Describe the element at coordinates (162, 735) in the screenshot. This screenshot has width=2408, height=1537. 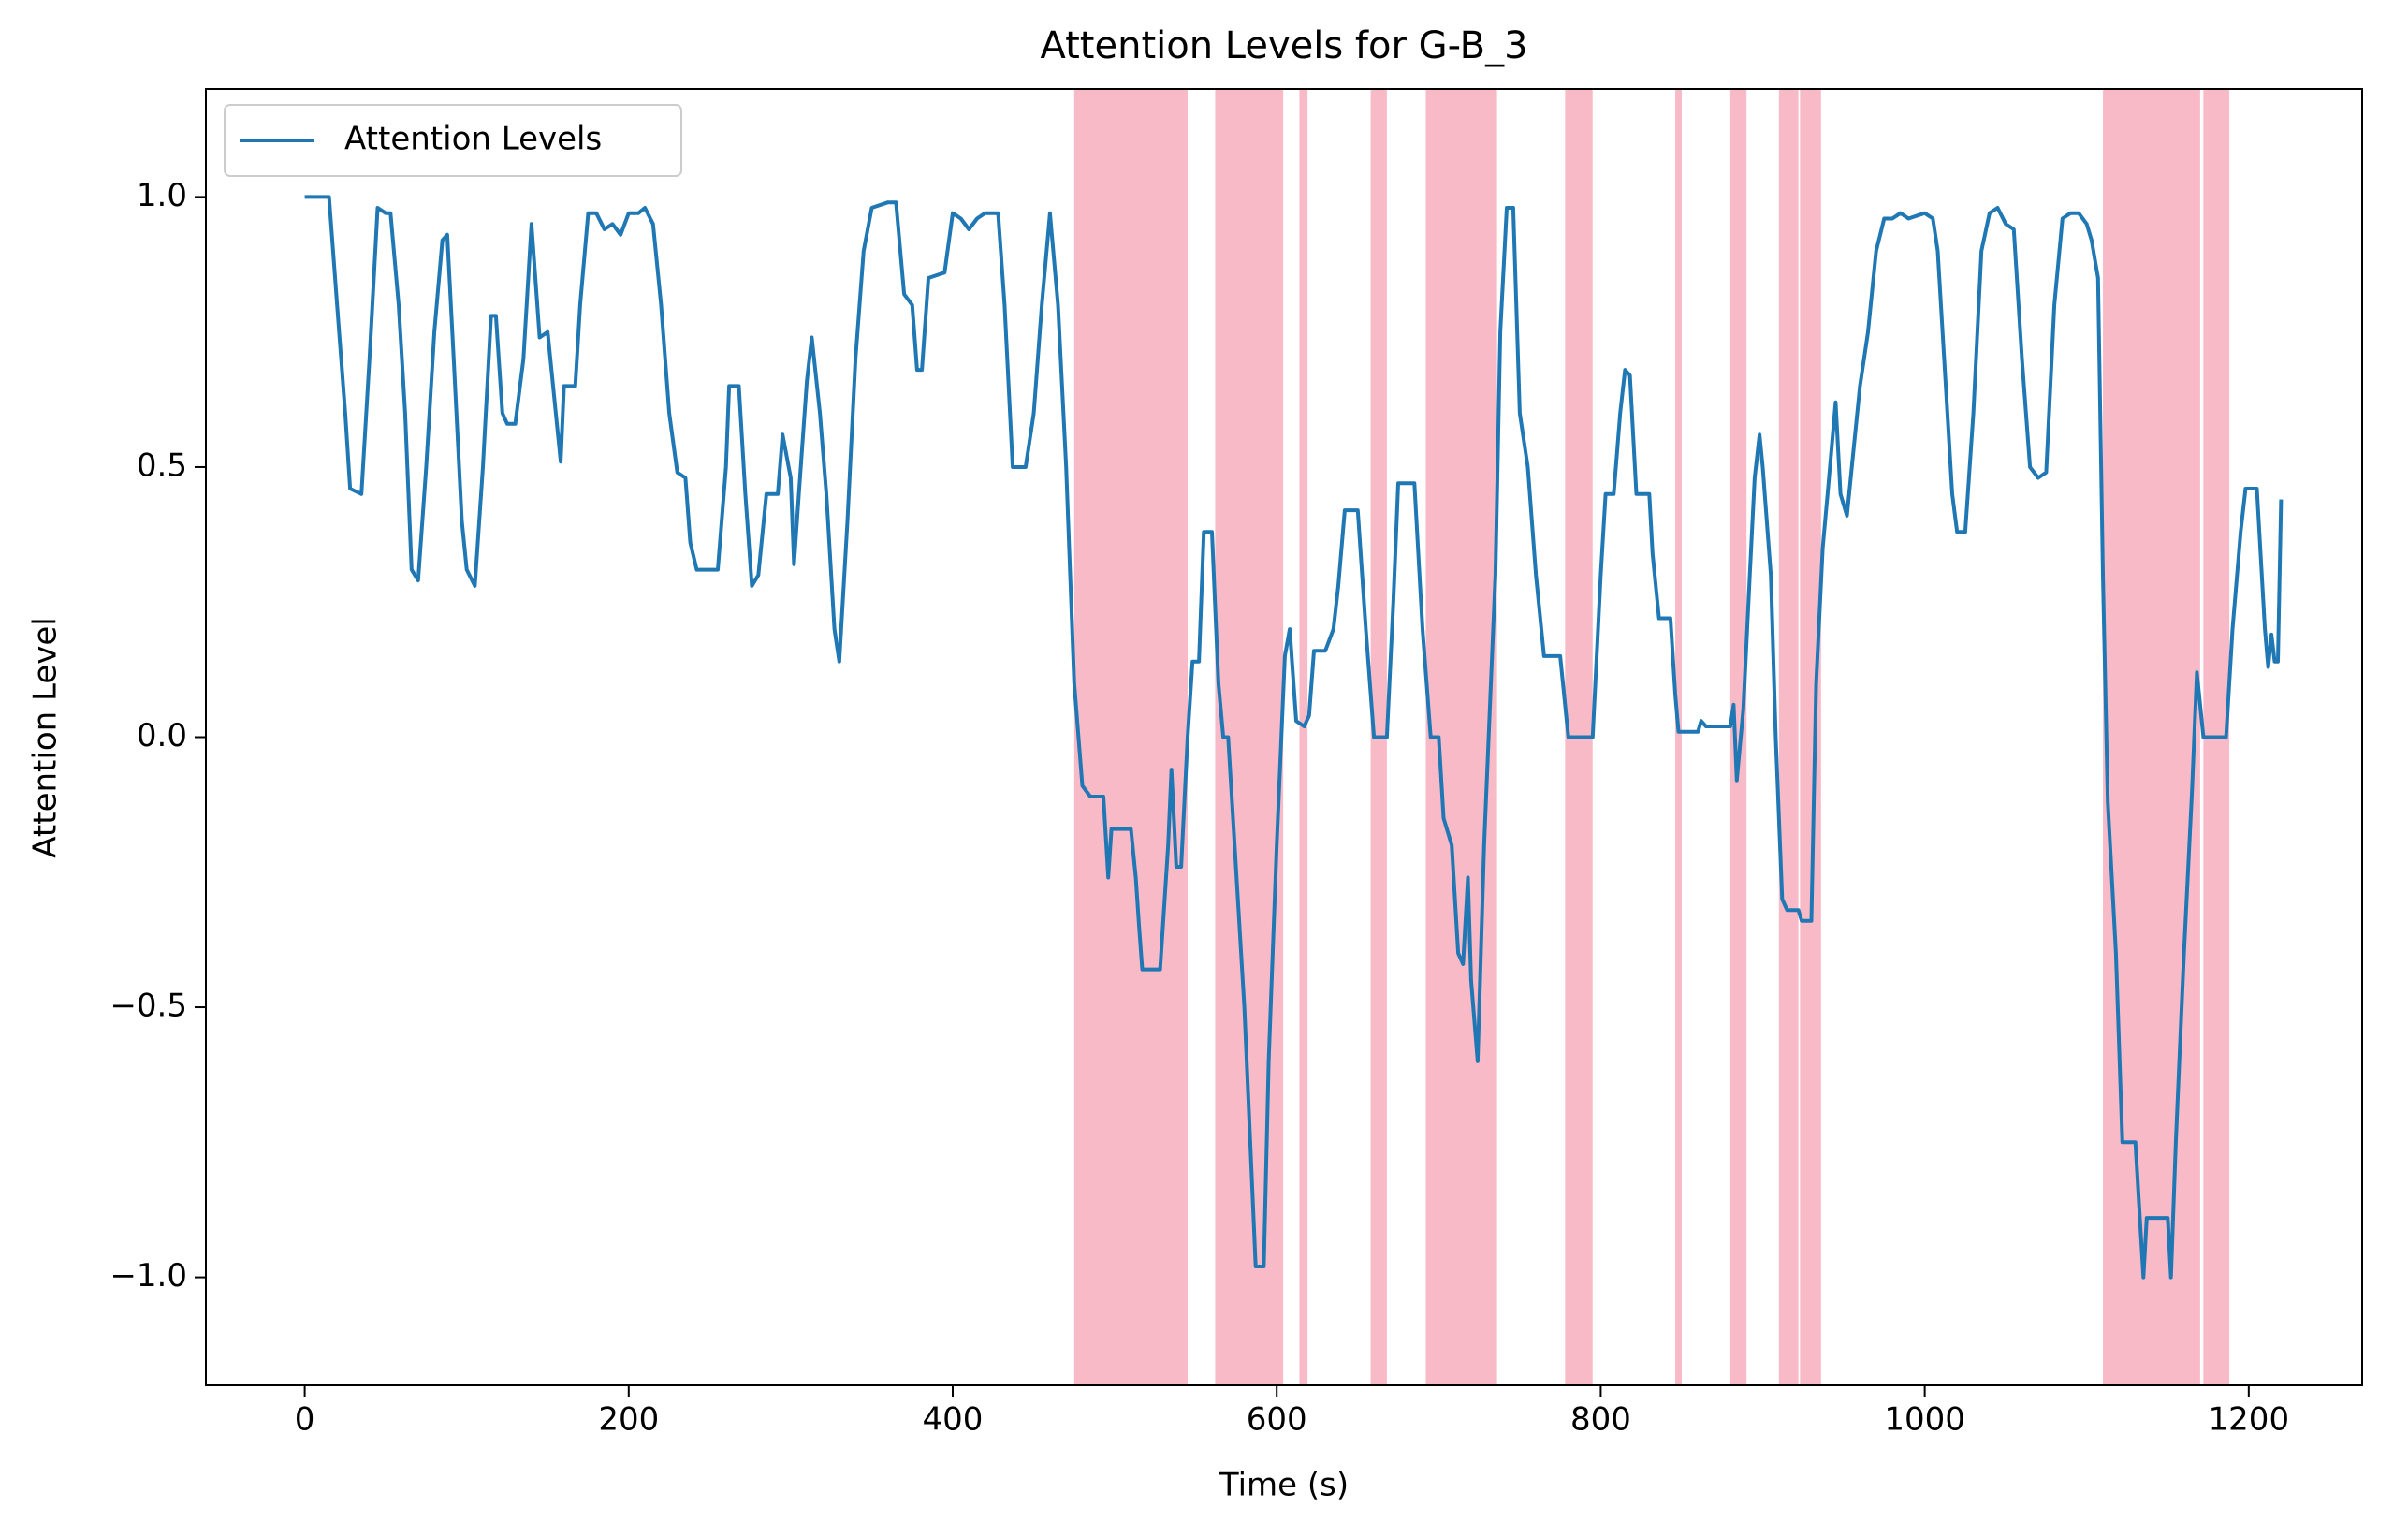
I see `y-tick-label: 0.0` at that location.